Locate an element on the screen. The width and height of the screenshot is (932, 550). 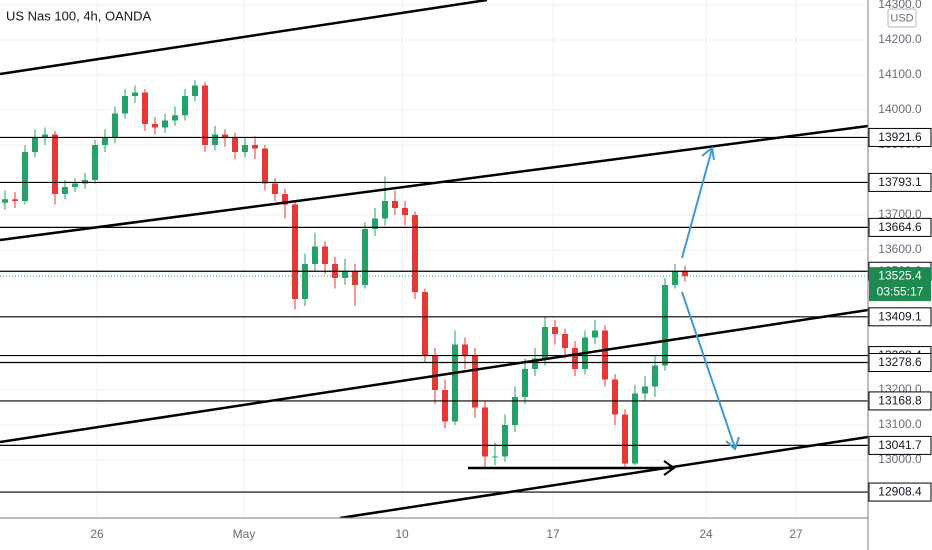
currency-box is located at coordinates (902, 18).